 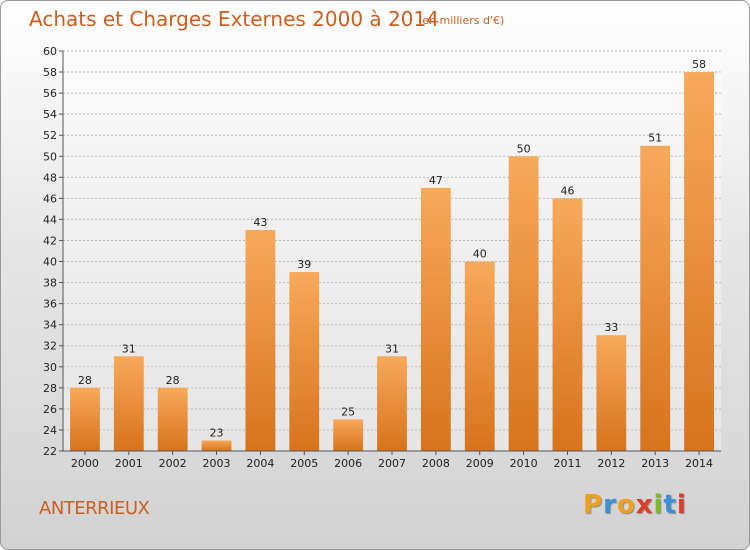 What do you see at coordinates (50, 177) in the screenshot?
I see `y-tick-label: 48` at bounding box center [50, 177].